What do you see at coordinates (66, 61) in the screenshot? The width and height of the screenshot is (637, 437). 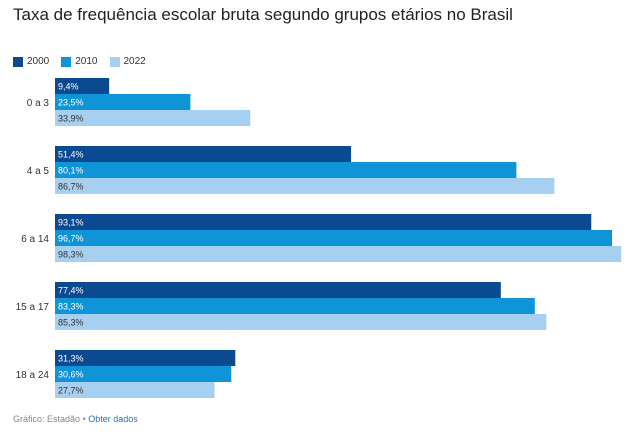 I see `legend-swatch-2010` at bounding box center [66, 61].